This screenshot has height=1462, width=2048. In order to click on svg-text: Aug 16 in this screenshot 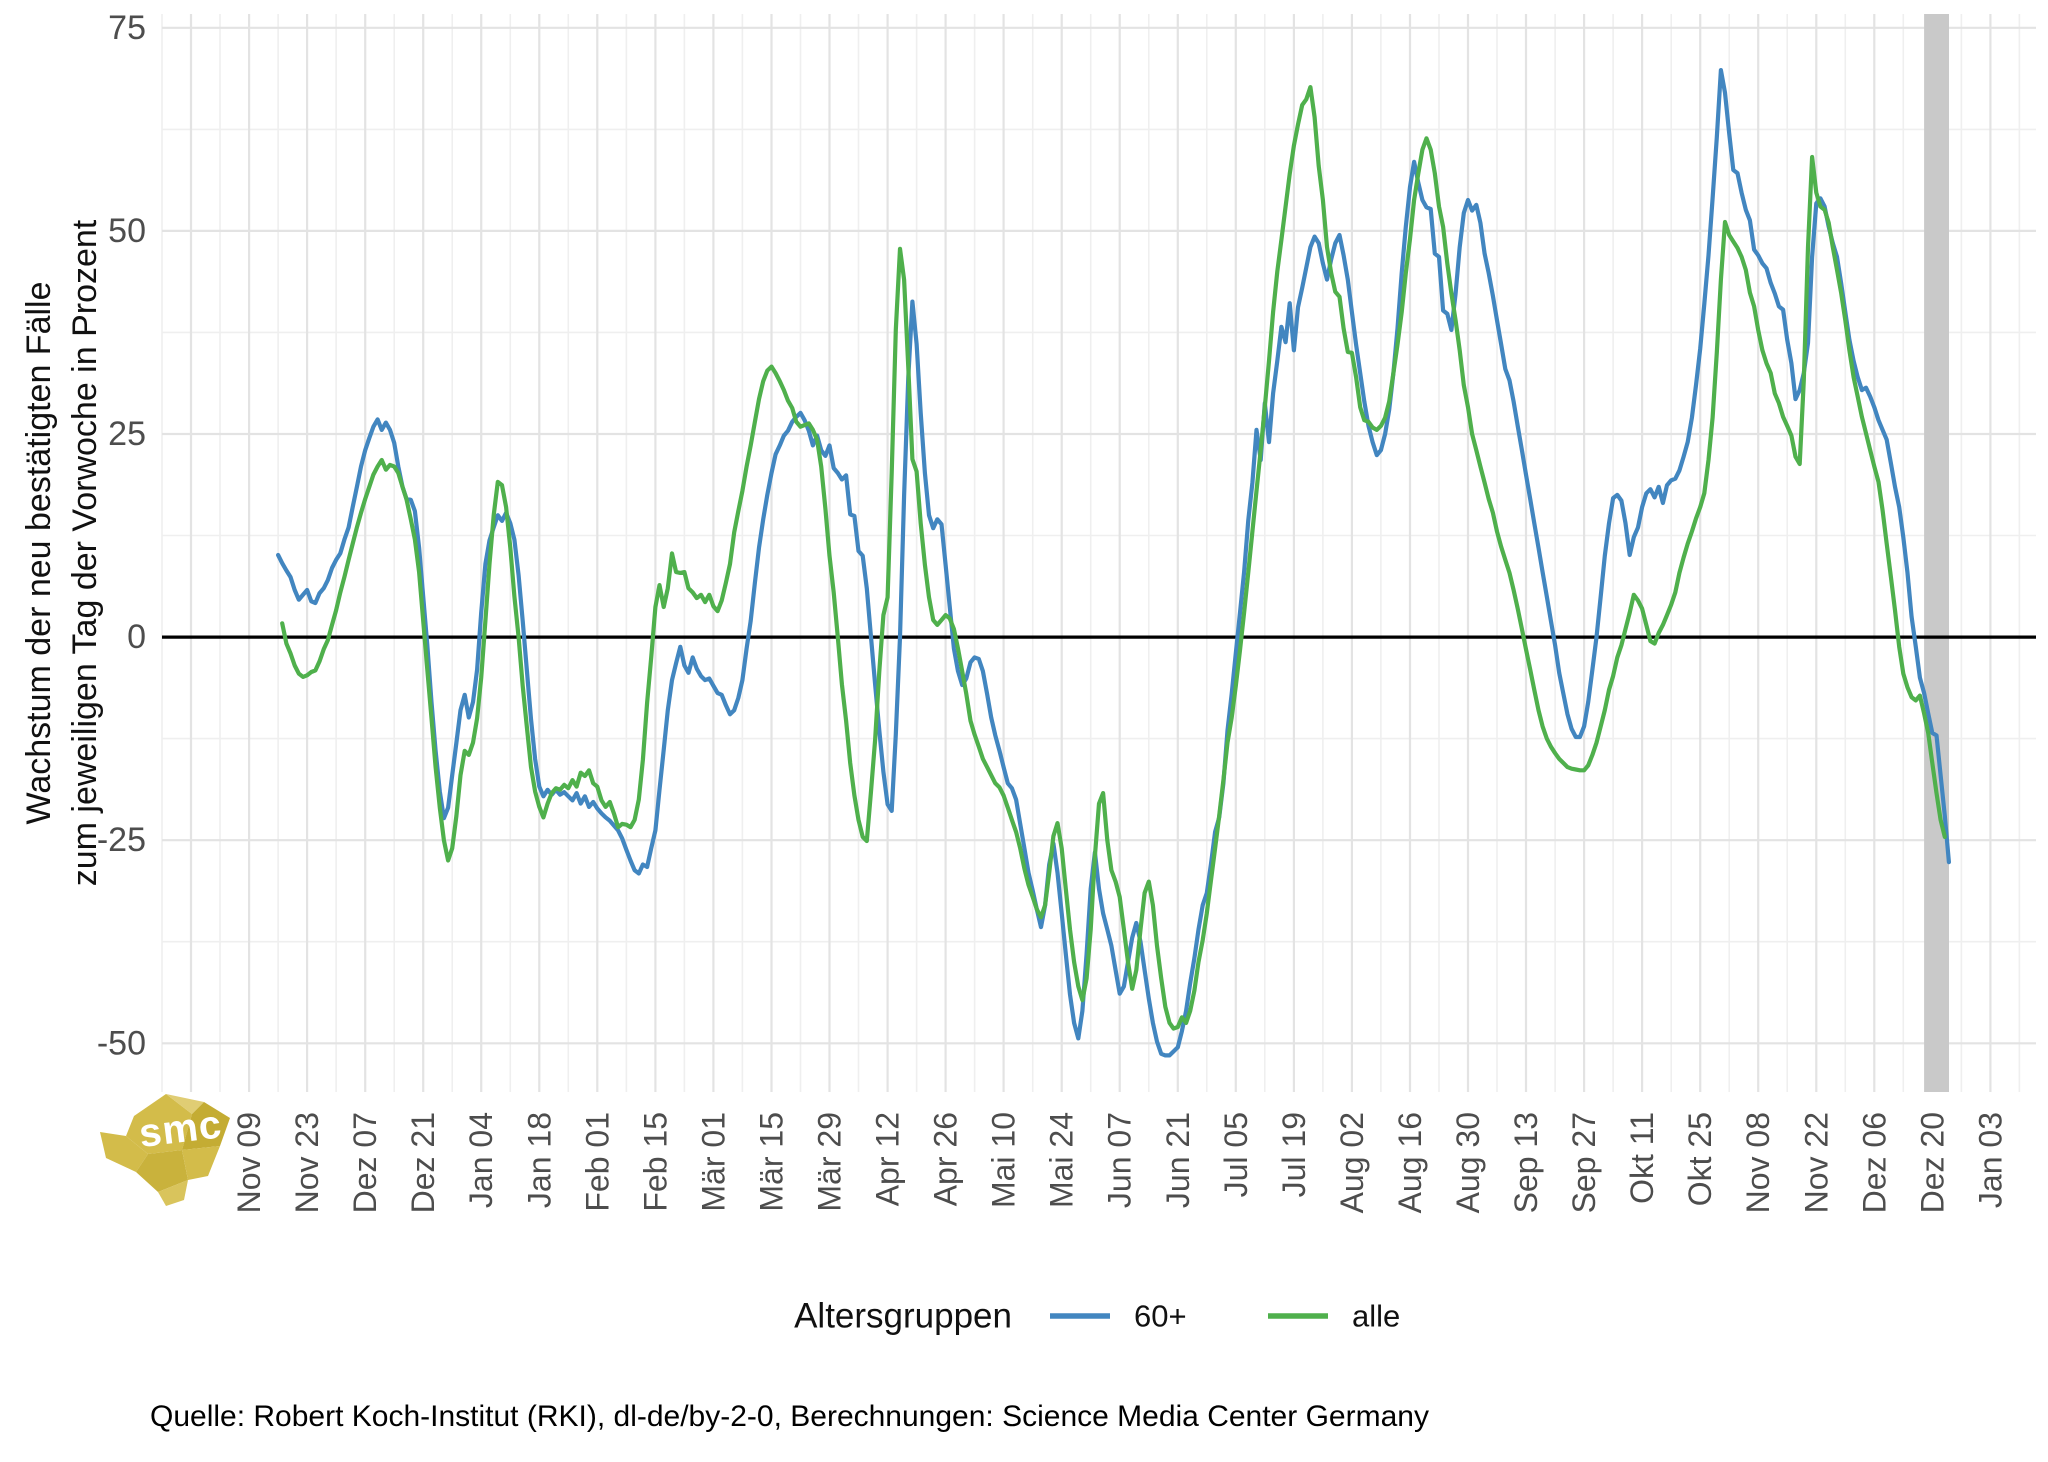, I will do `click(1410, 1162)`.